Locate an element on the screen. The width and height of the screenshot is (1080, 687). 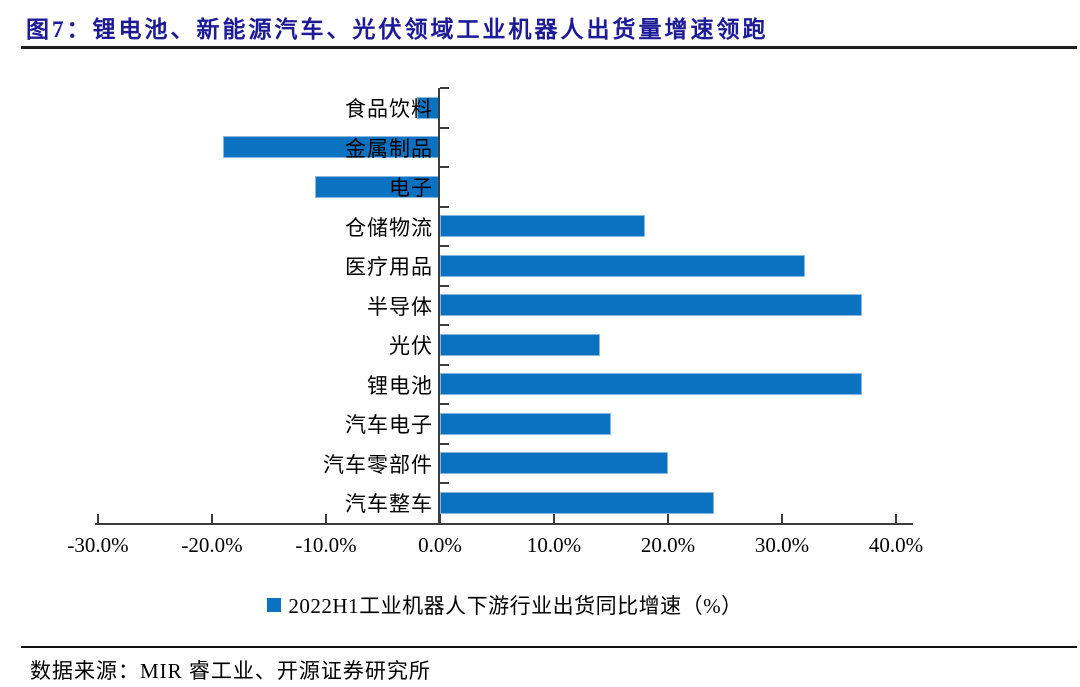
category-label-4: 医疗用品 is located at coordinates (389, 267).